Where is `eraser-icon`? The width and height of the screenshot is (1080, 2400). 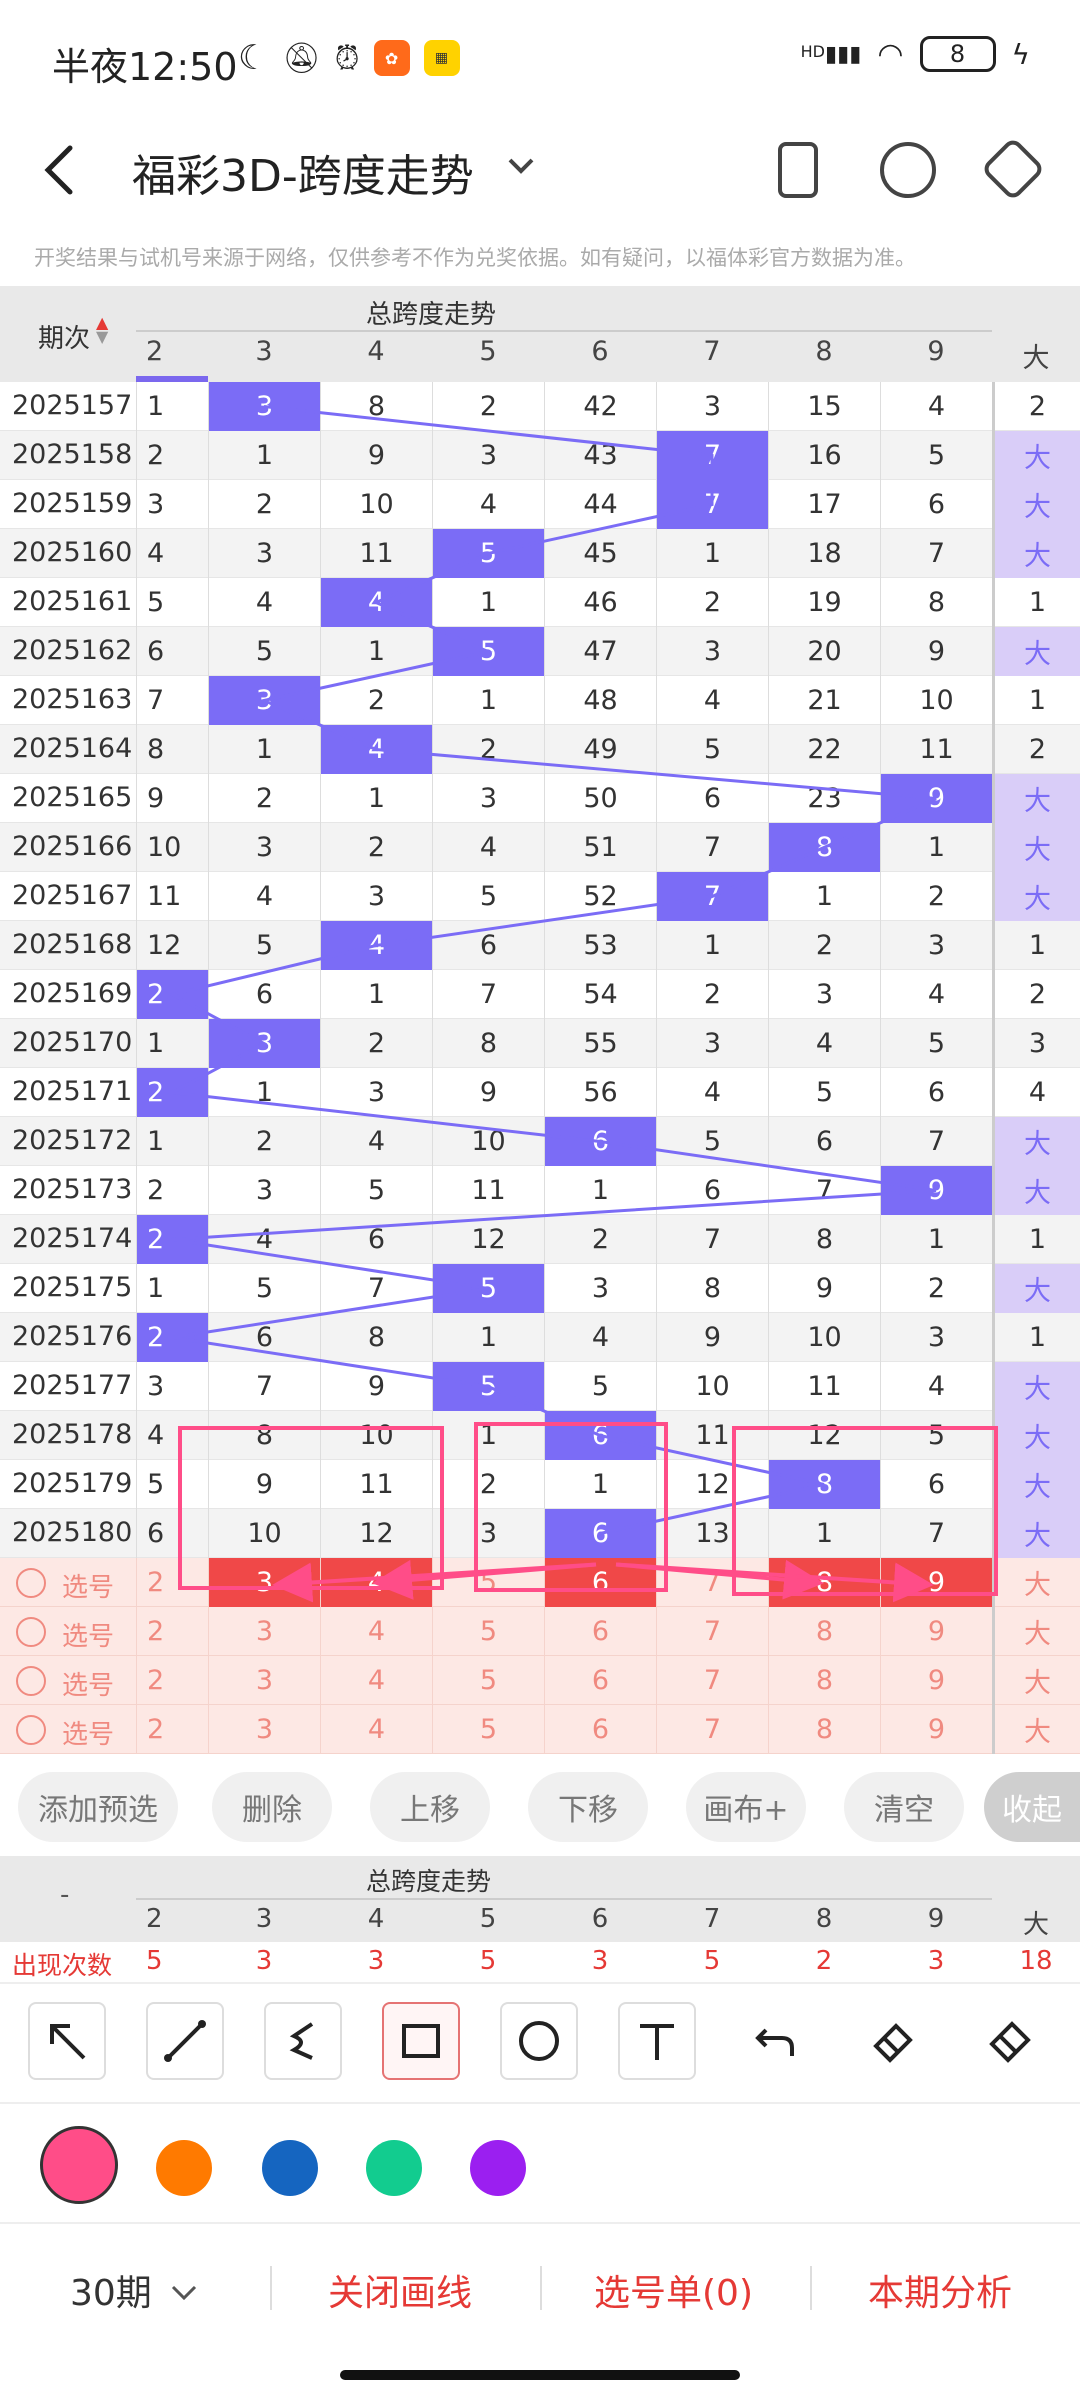 eraser-icon is located at coordinates (893, 2041).